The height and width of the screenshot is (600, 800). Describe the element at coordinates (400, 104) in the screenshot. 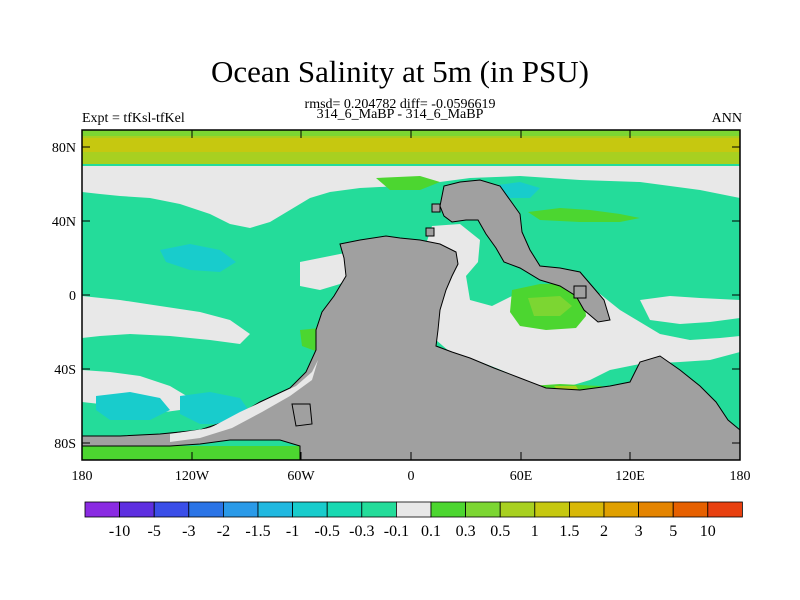

I see `stats-line: rmsd= 0.204782 diff= -0.0596619` at that location.